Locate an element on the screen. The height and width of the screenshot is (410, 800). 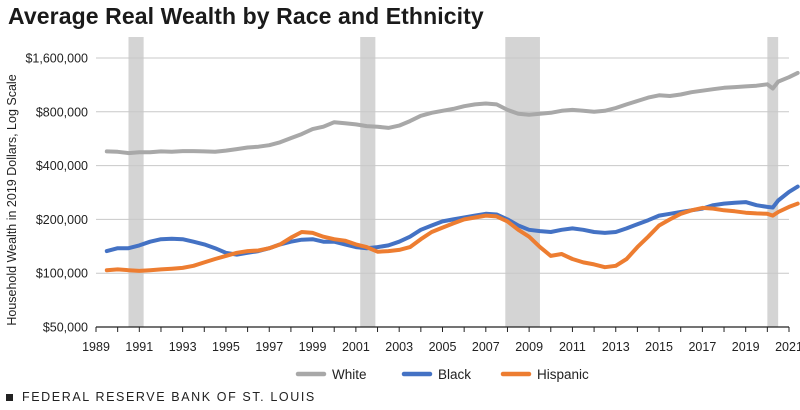
y-tick-label-3: $400,000 is located at coordinates (62, 166).